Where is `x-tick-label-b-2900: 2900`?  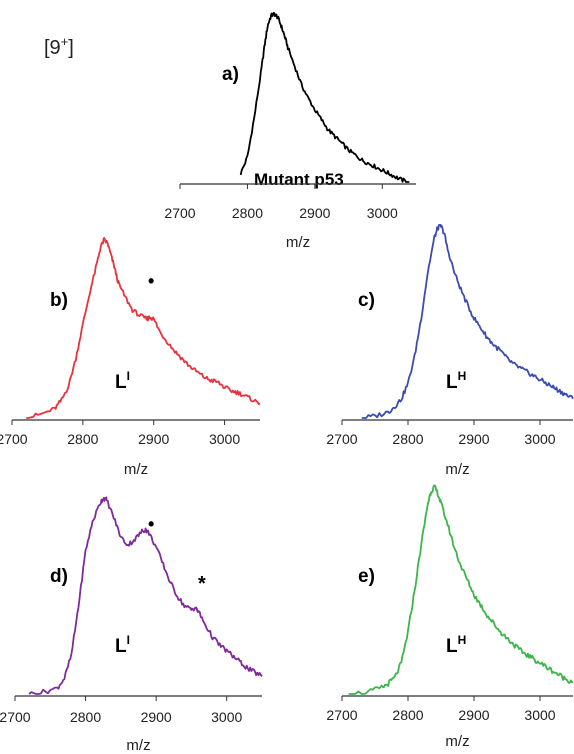 x-tick-label-b-2900: 2900 is located at coordinates (153, 439).